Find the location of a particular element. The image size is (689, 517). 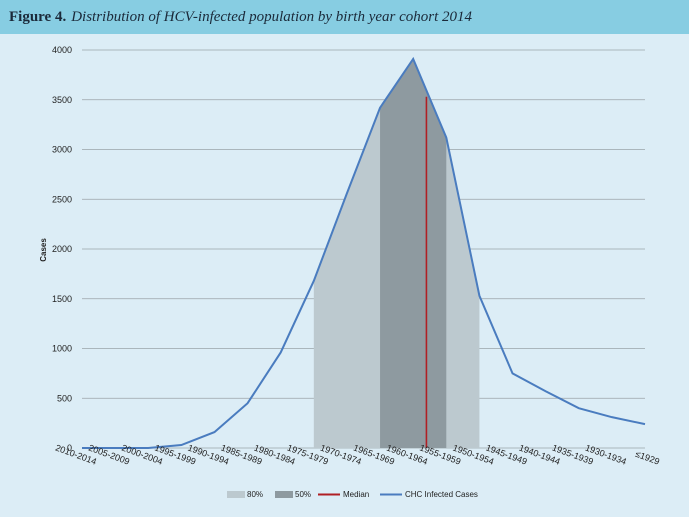

figure-label: Figure 4. is located at coordinates (38, 16).